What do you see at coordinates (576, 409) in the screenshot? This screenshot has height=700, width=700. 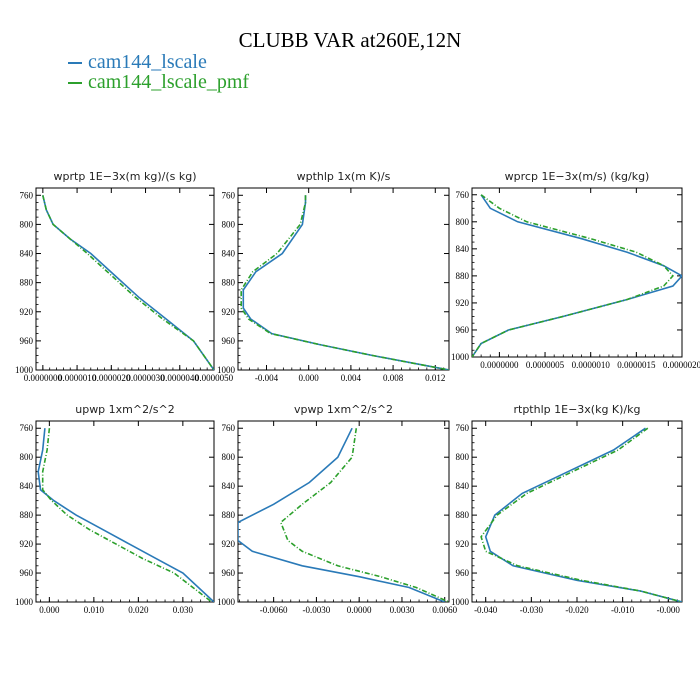 I see `subplot-title: rtpthlp 1E−3x(kg K)/kg` at bounding box center [576, 409].